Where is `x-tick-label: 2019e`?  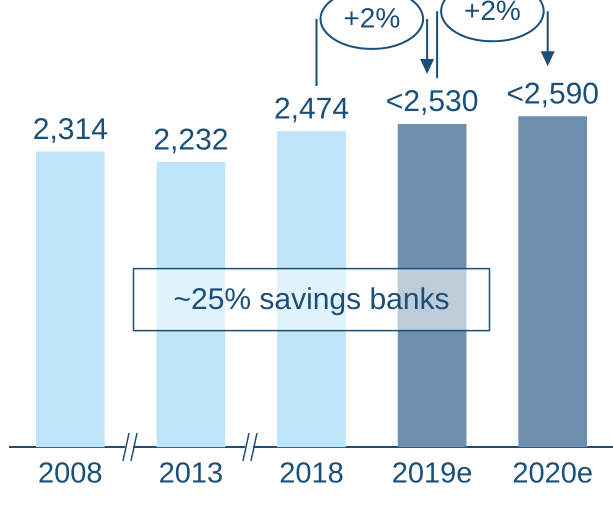 x-tick-label: 2019e is located at coordinates (432, 474).